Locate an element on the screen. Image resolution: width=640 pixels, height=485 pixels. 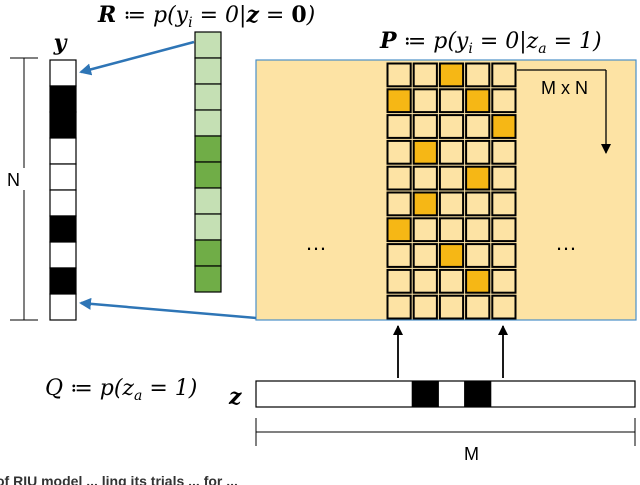
q-var: Q is located at coordinates (54, 388).